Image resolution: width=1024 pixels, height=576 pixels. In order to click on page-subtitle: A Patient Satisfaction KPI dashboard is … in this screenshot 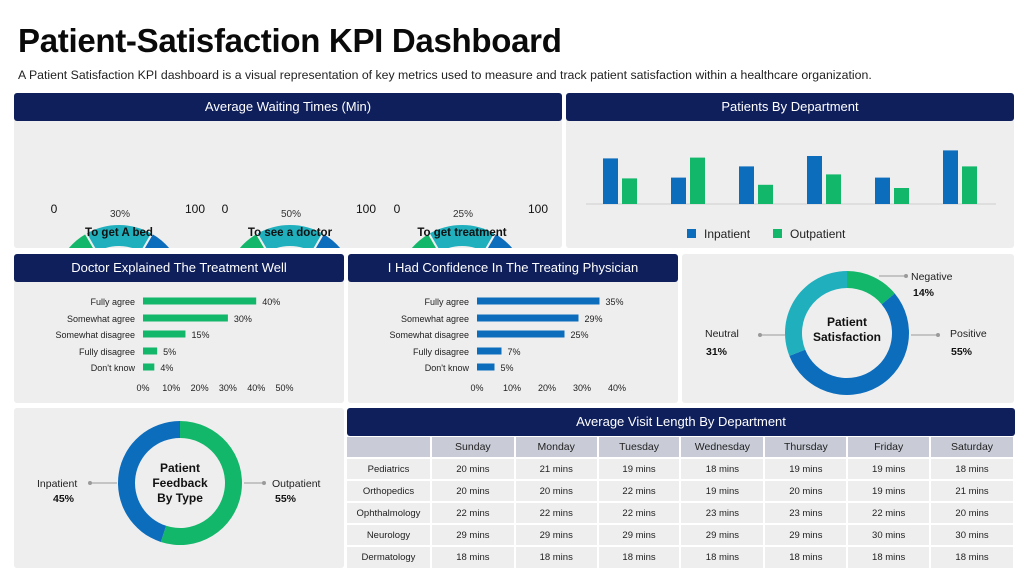, I will do `click(445, 75)`.